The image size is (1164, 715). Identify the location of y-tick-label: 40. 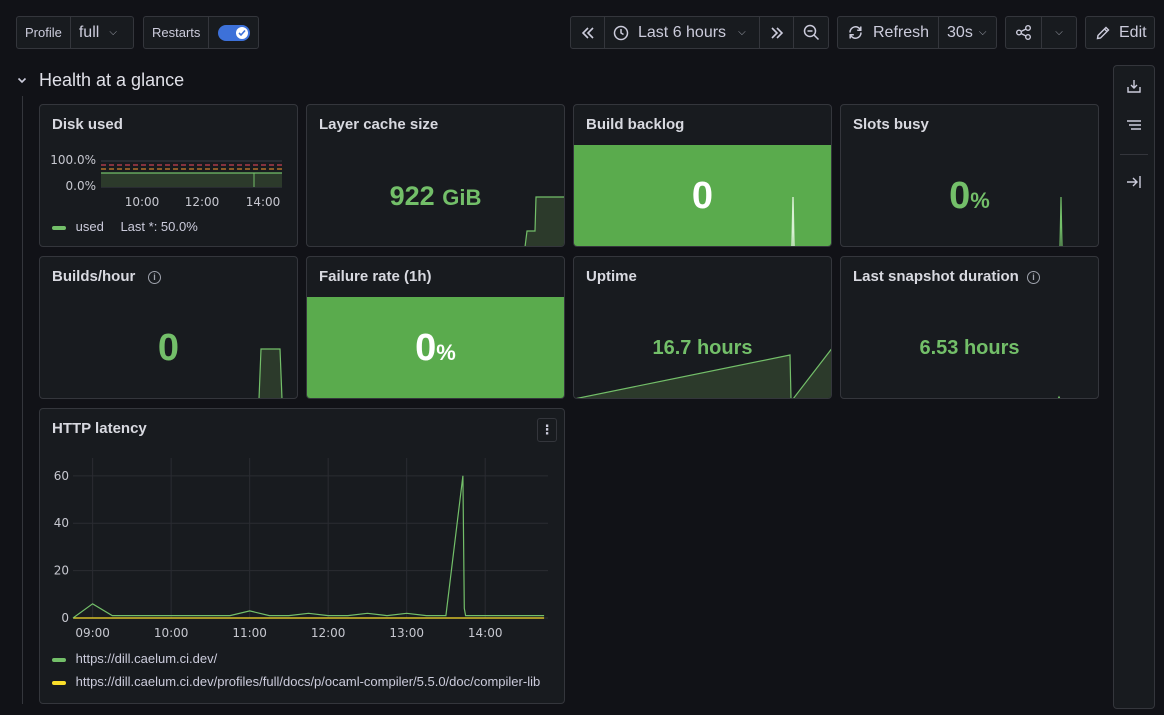
(61, 523).